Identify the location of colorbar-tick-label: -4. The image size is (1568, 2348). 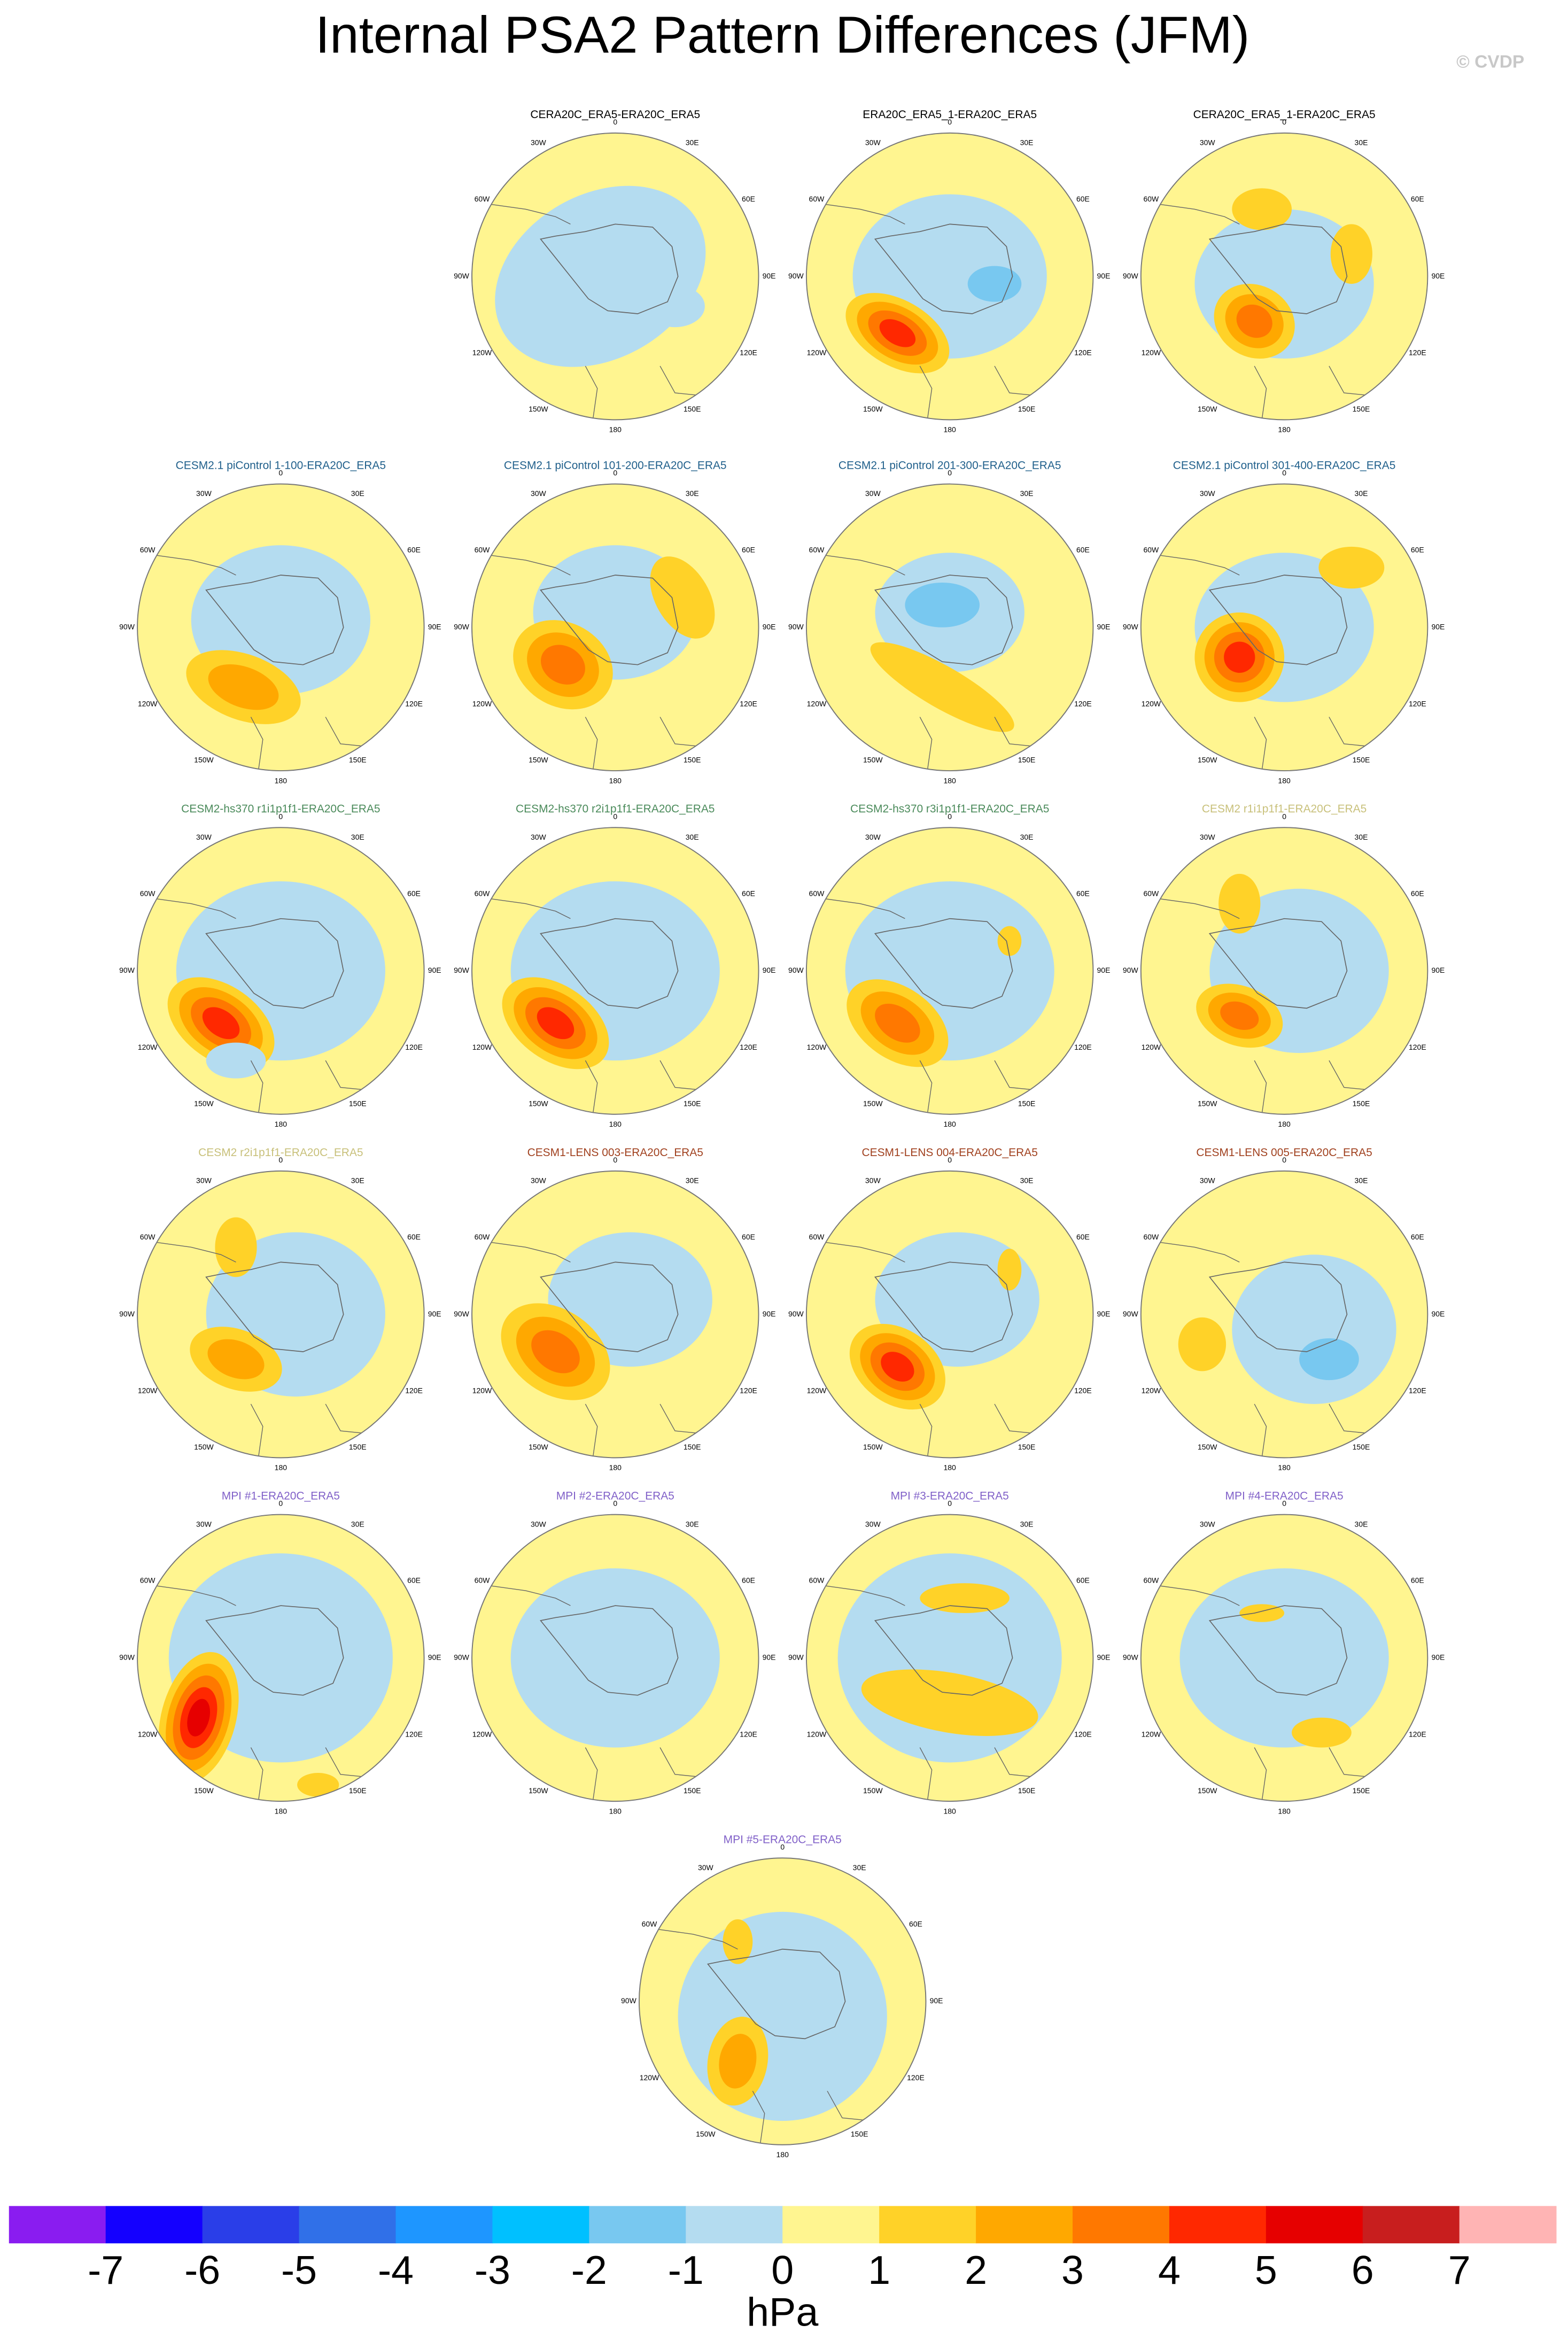
(396, 2270).